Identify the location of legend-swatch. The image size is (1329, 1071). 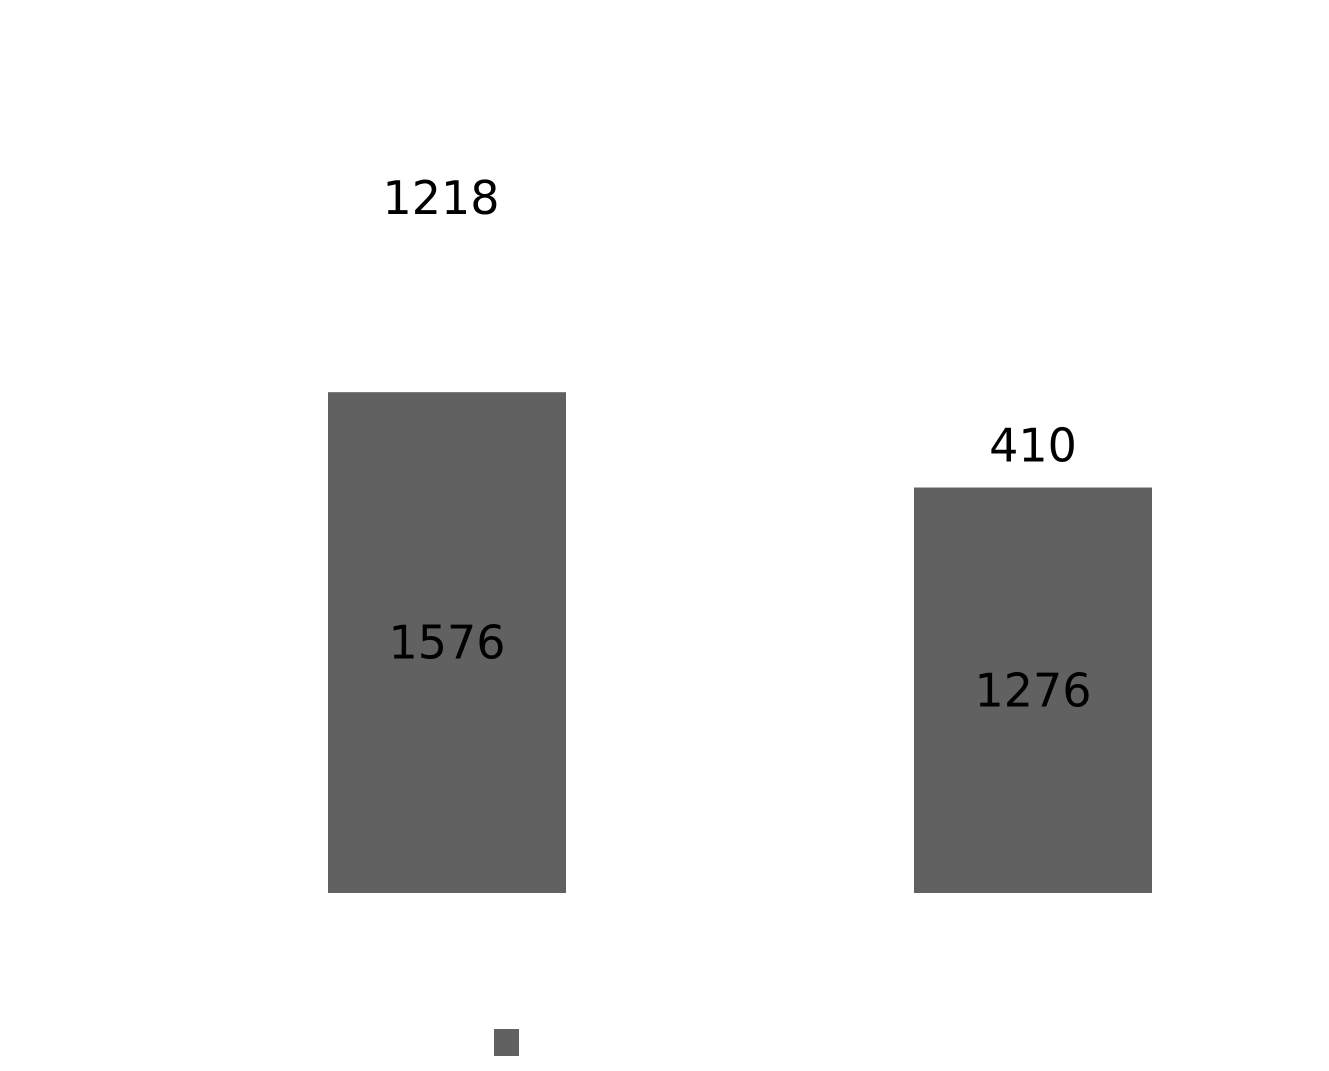
(506, 1042).